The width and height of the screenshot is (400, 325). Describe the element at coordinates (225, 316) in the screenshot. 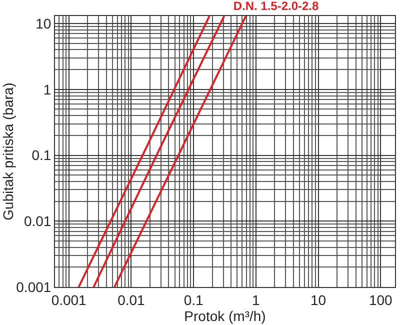

I see `x-axis-title: Protok (m³/h)` at that location.